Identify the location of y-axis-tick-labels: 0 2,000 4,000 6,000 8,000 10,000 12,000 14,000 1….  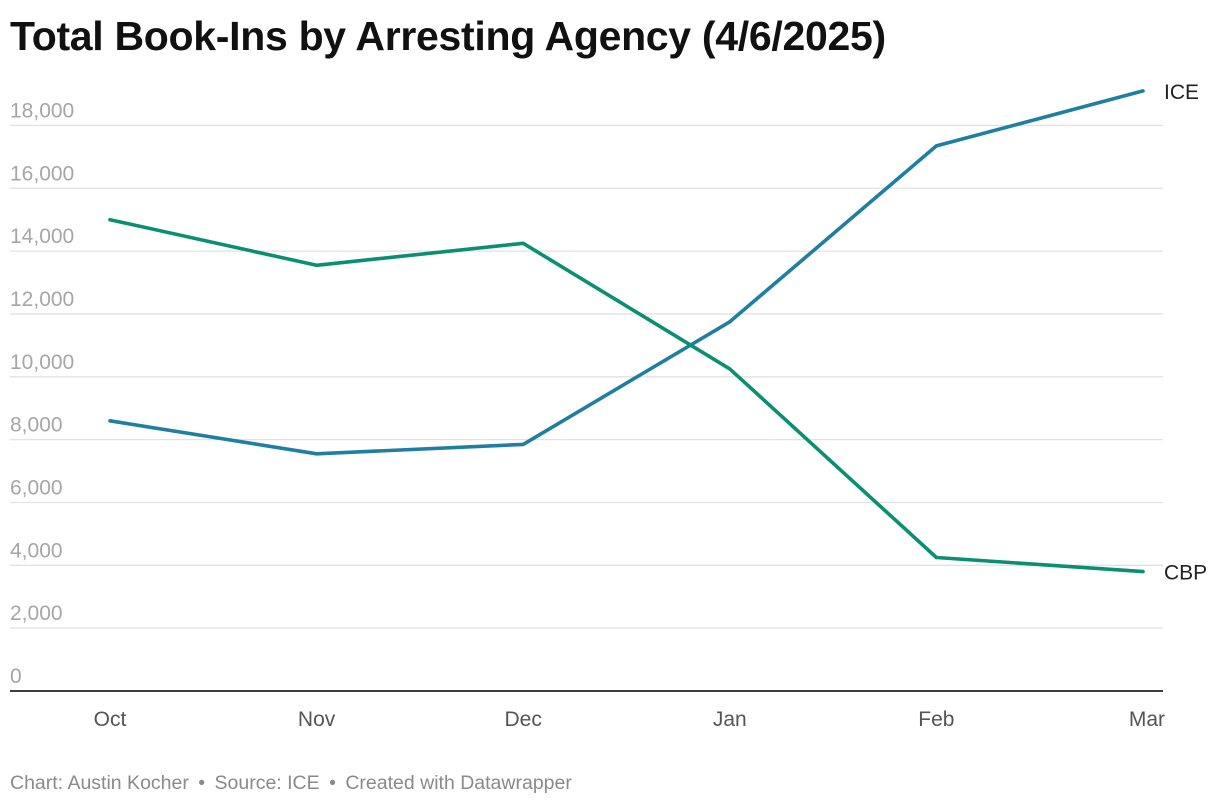
(42, 393).